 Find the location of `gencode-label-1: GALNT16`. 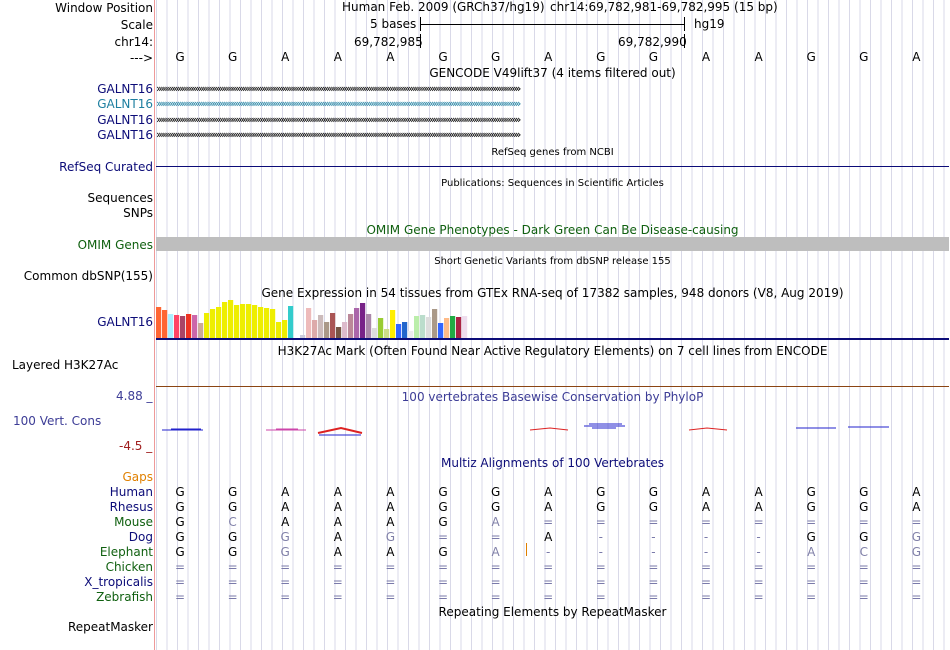

gencode-label-1: GALNT16 is located at coordinates (125, 89).